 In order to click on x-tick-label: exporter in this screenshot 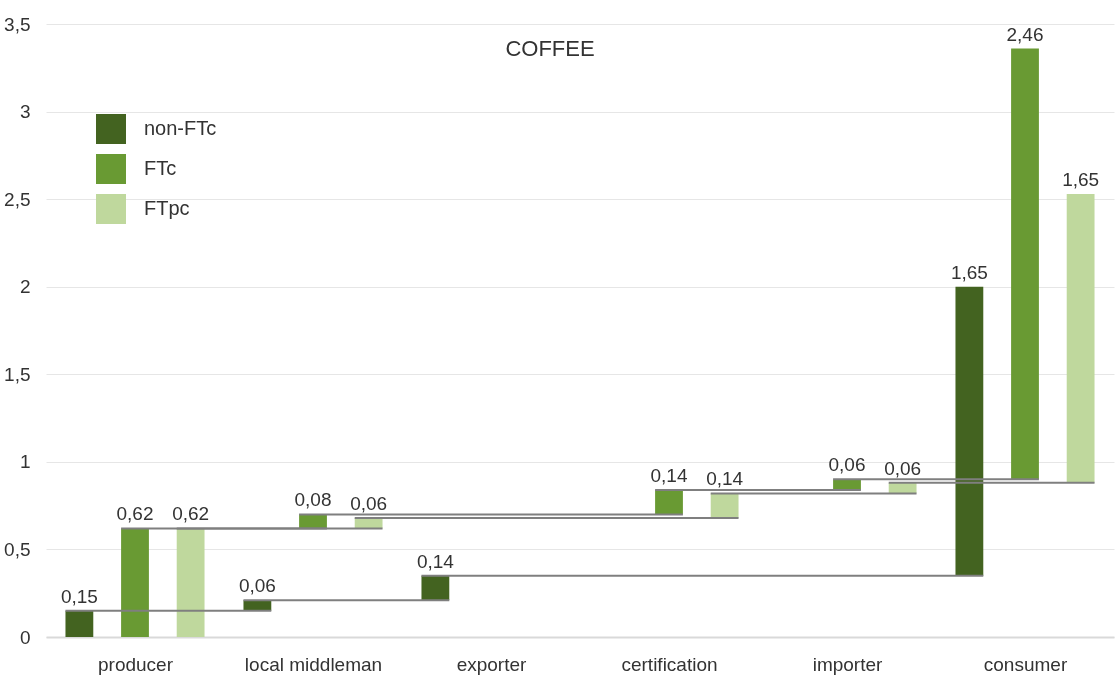, I will do `click(492, 664)`.